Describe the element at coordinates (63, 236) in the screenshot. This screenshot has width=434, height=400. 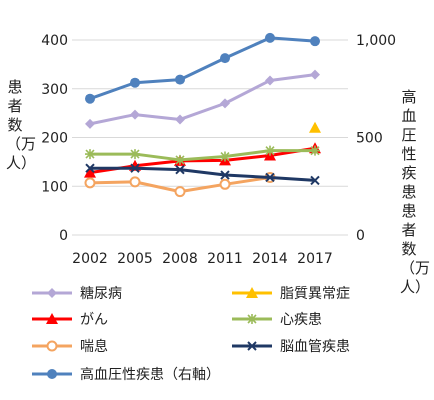
I see `left-tick-label: 0` at that location.